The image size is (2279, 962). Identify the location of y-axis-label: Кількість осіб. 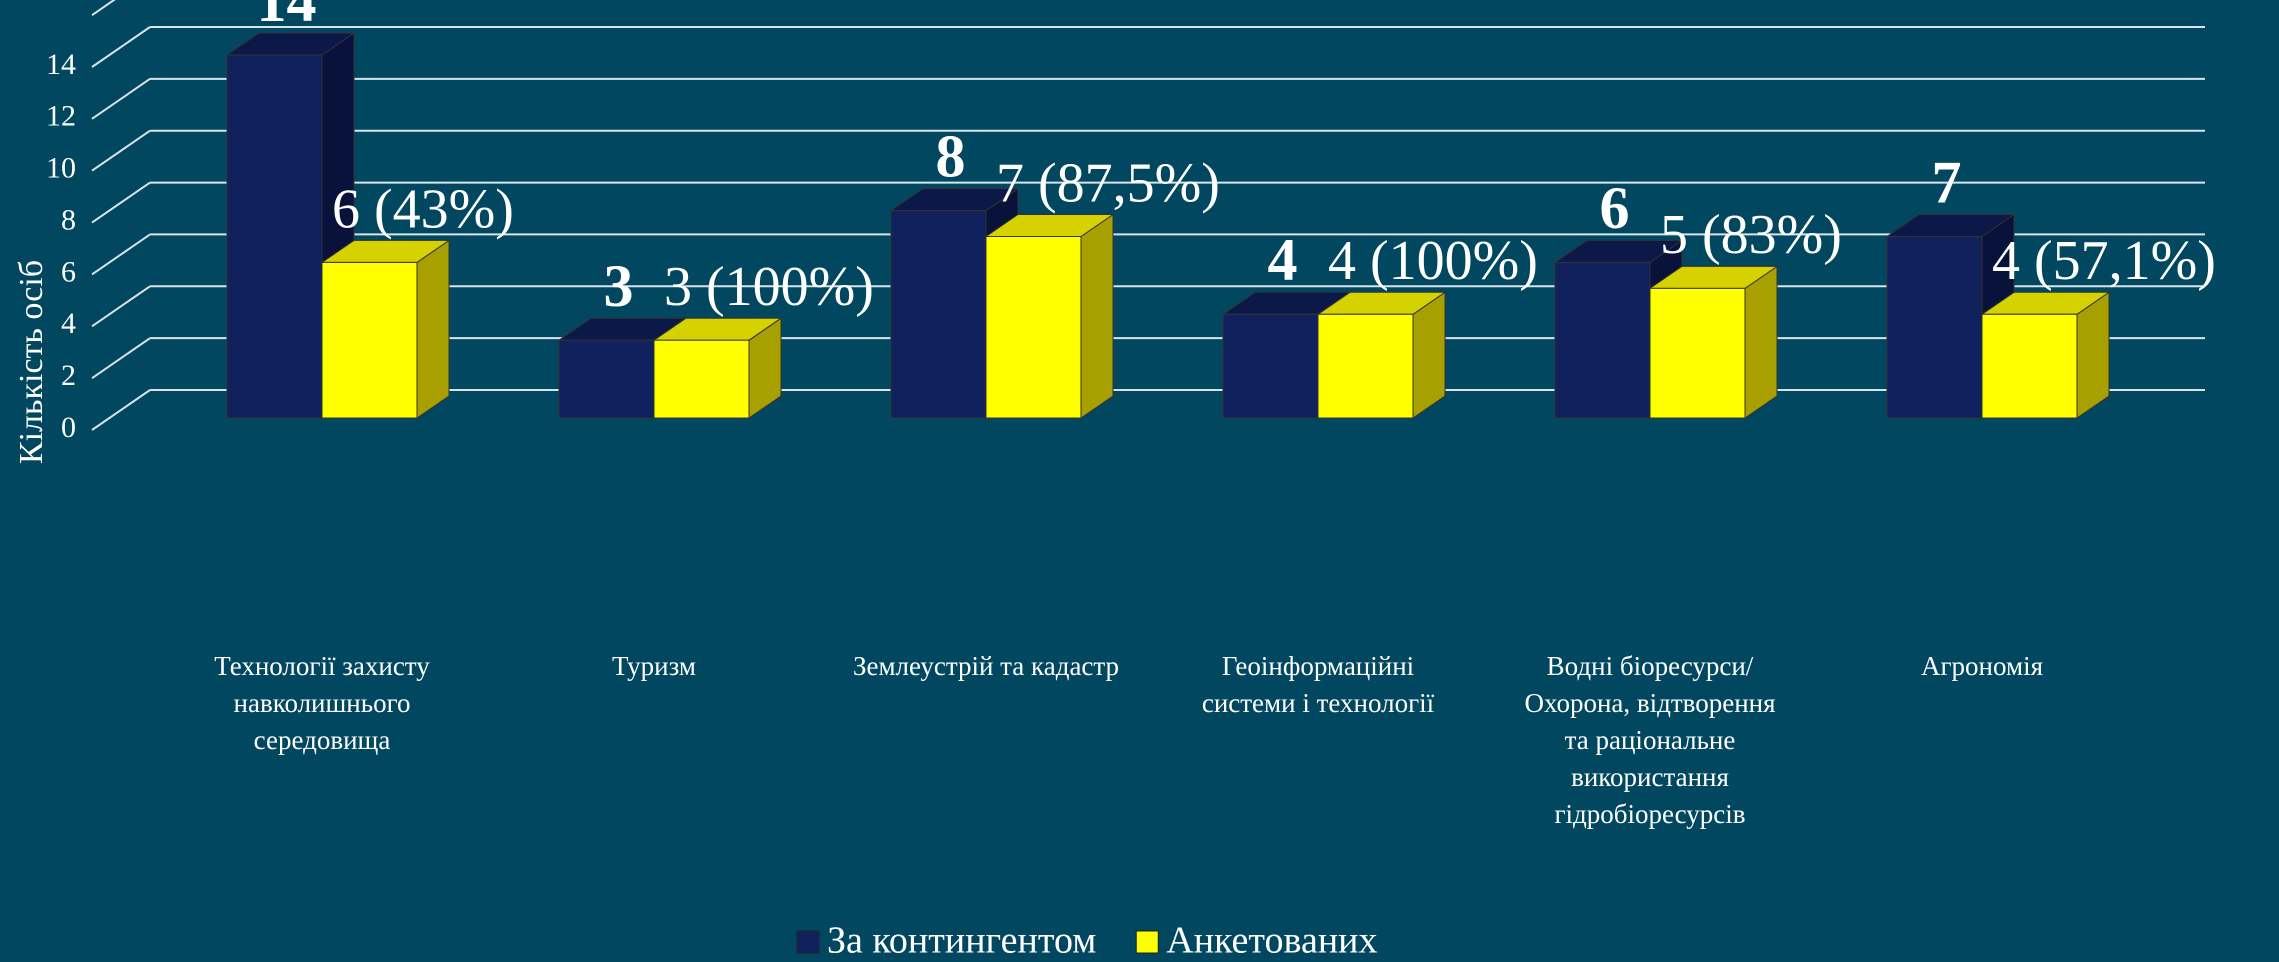
(31, 362).